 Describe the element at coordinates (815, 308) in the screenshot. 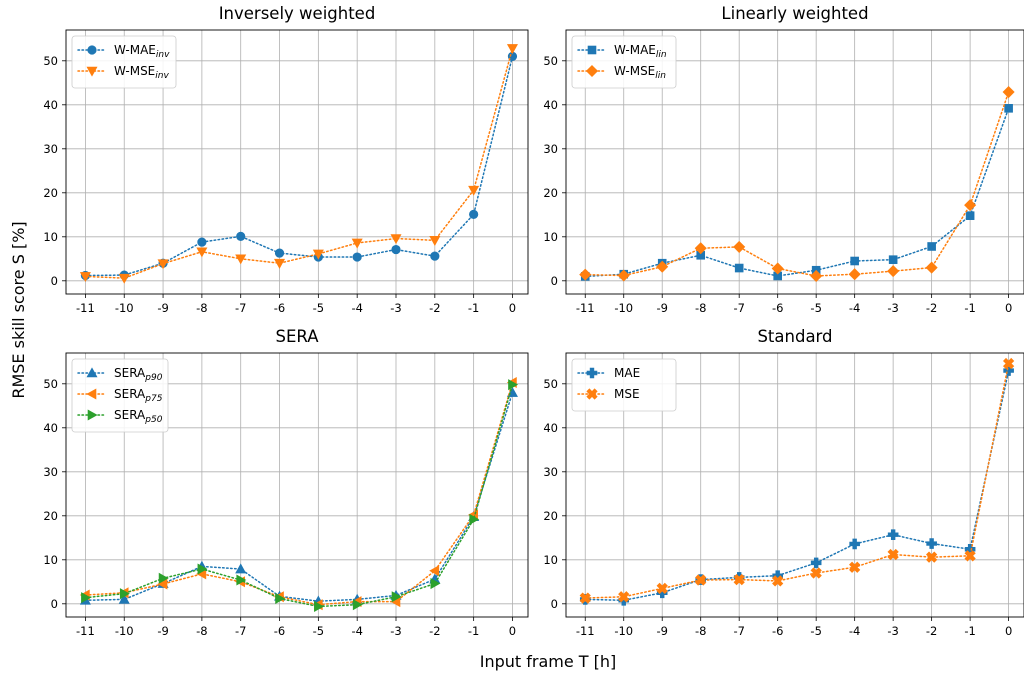

I see `x-tick-label: -5` at that location.